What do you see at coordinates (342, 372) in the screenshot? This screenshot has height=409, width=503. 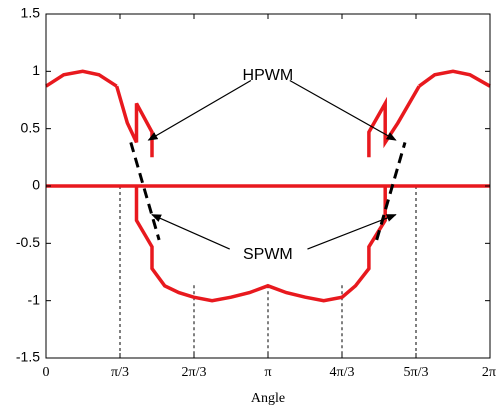 I see `x-tick-label: 4π/3` at bounding box center [342, 372].